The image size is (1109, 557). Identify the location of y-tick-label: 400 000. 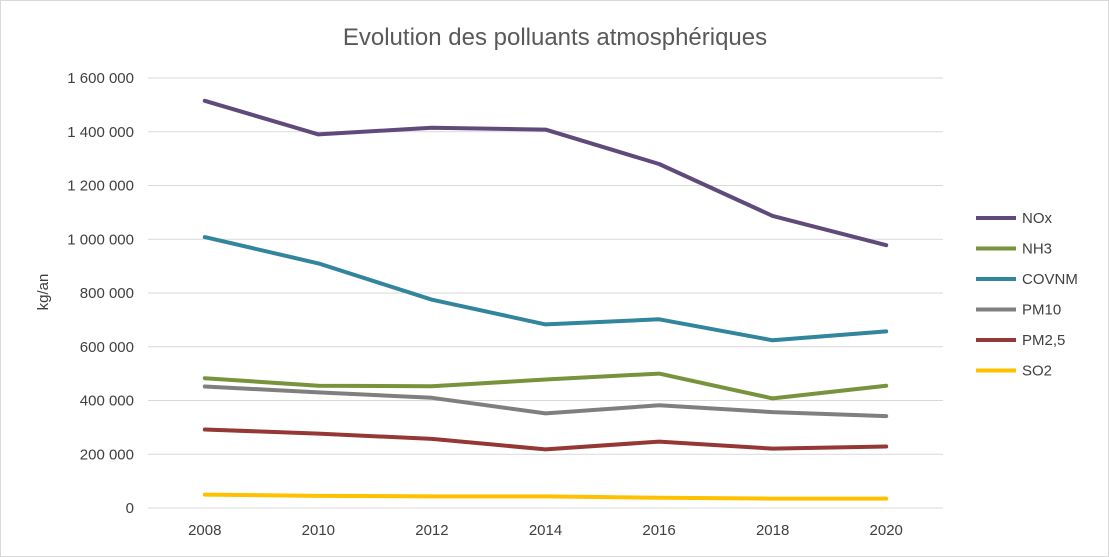
(107, 401).